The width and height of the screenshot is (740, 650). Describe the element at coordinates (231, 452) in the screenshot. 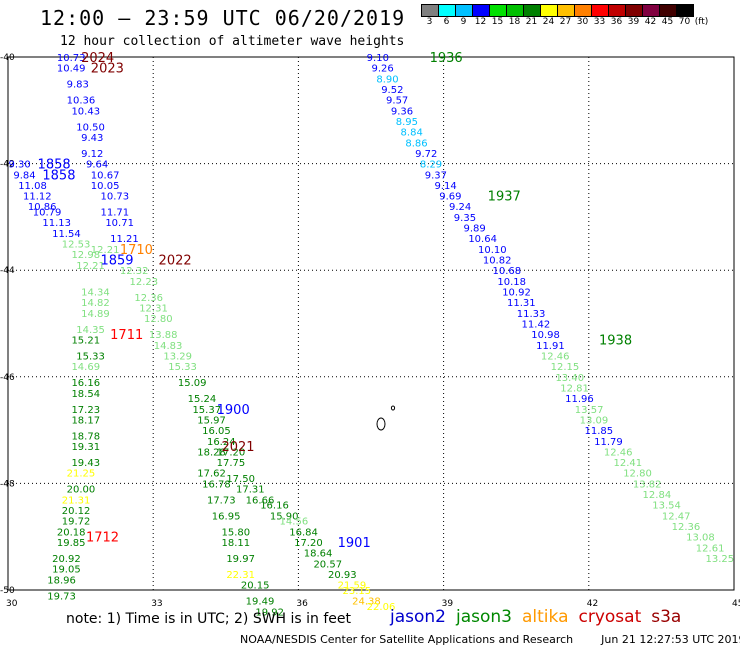

I see `wave-height-value: 17.20` at that location.